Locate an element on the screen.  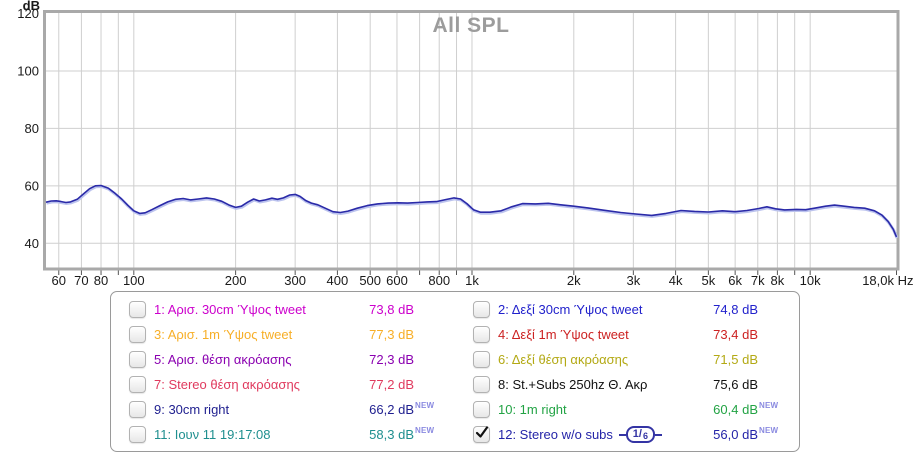
spl-trace-halo is located at coordinates (472, 212).